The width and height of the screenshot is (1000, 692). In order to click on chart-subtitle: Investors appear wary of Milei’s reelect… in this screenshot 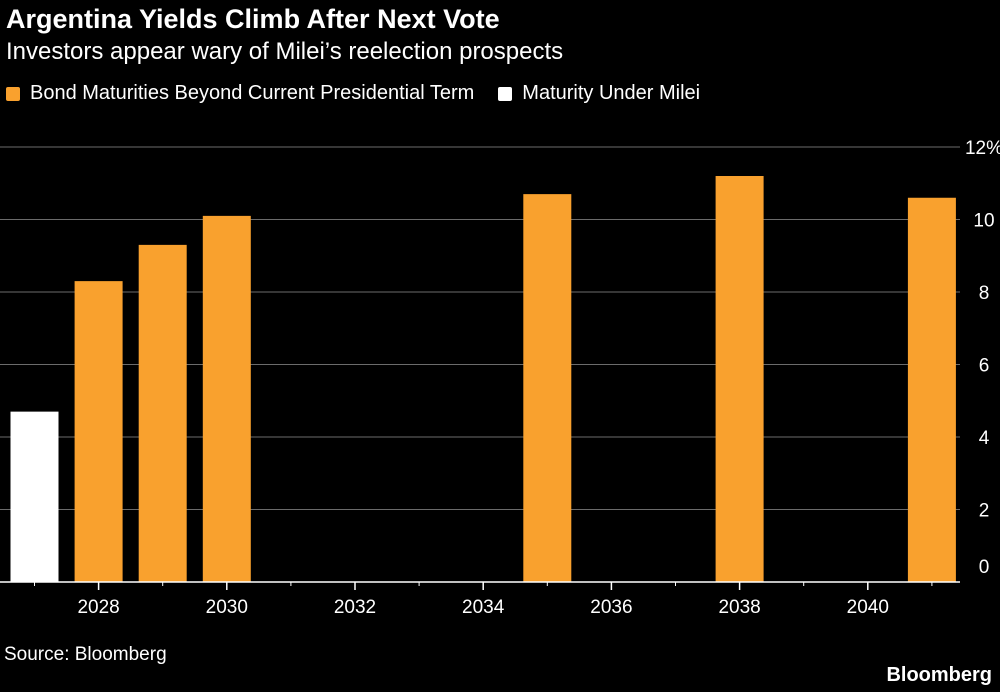, I will do `click(285, 51)`.